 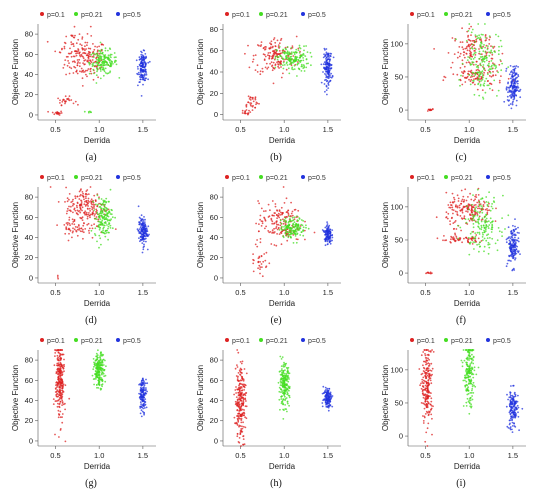 What do you see at coordinates (396, 43) in the screenshot?
I see `y-tick-label: 100` at bounding box center [396, 43].